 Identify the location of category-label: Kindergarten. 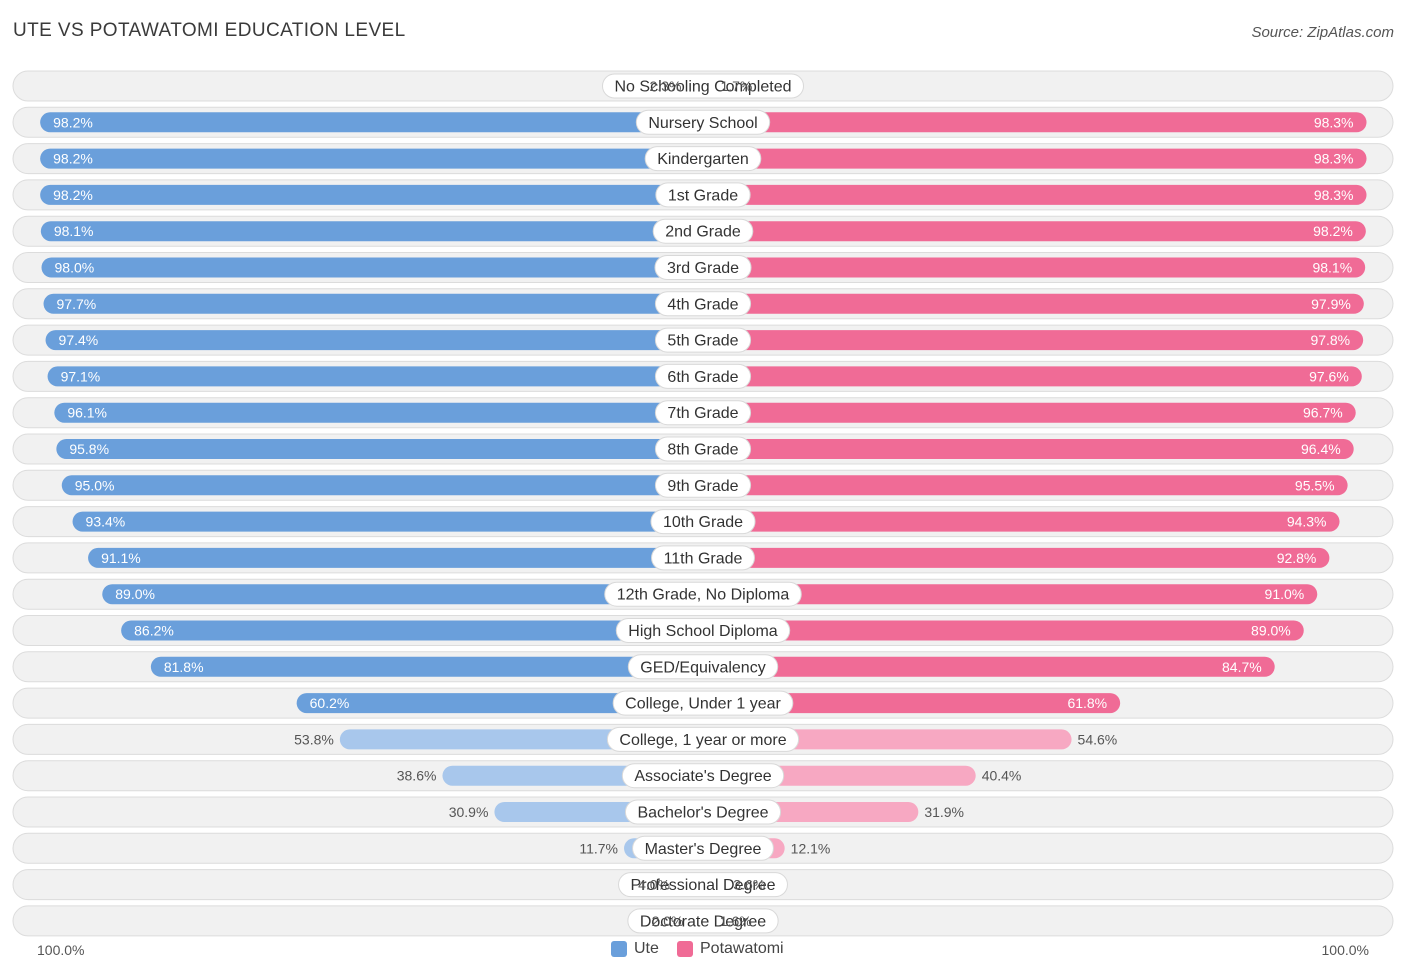
(703, 159).